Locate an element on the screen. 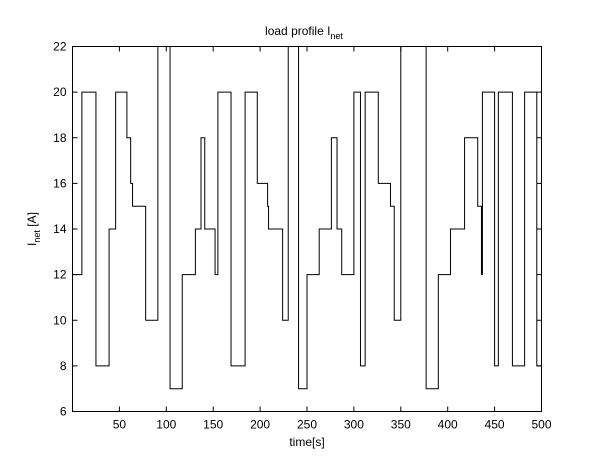 The height and width of the screenshot is (461, 593). x-tick-label: 400 is located at coordinates (448, 425).